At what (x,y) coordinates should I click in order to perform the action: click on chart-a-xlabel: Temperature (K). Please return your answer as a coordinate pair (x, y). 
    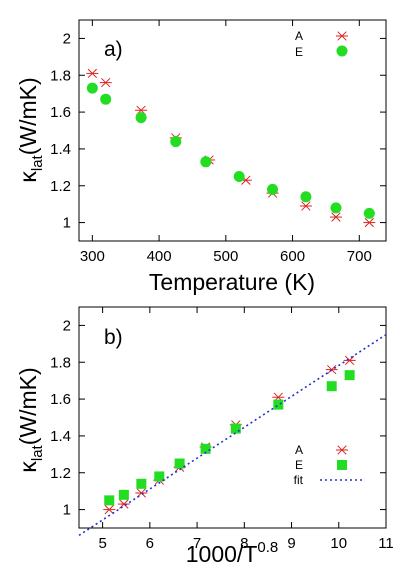
    Looking at the image, I should click on (232, 282).